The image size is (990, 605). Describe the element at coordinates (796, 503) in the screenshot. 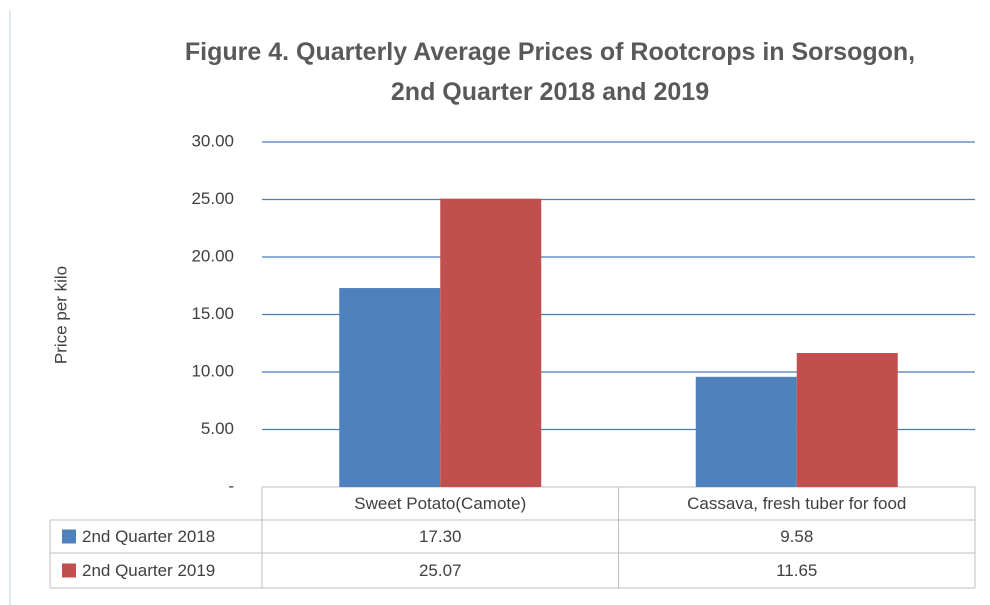

I see `x-tick-label: Cassava, fresh tuber for food` at that location.